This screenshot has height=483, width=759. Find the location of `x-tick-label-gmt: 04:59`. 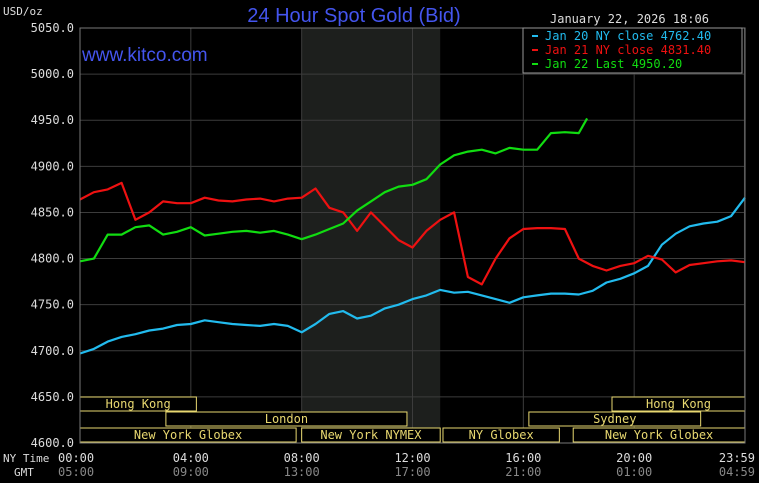

x-tick-label-gmt: 04:59 is located at coordinates (737, 472).